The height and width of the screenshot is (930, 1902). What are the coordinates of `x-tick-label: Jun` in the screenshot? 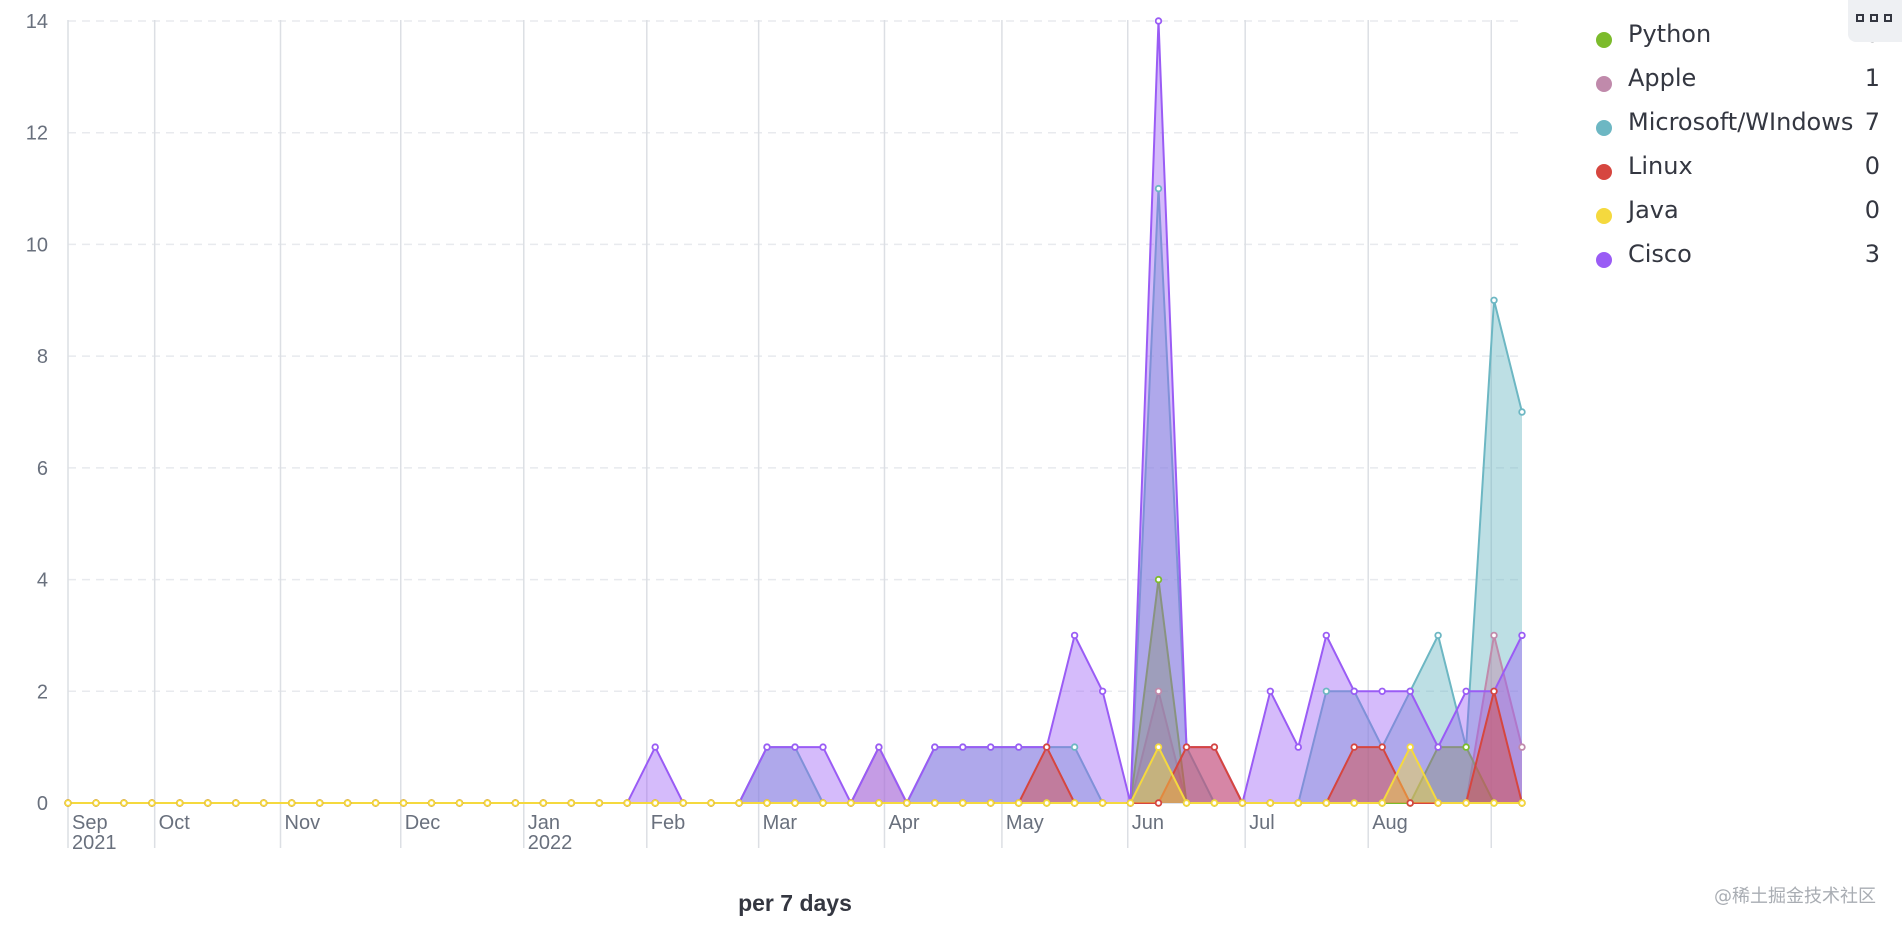 It's located at (1148, 823).